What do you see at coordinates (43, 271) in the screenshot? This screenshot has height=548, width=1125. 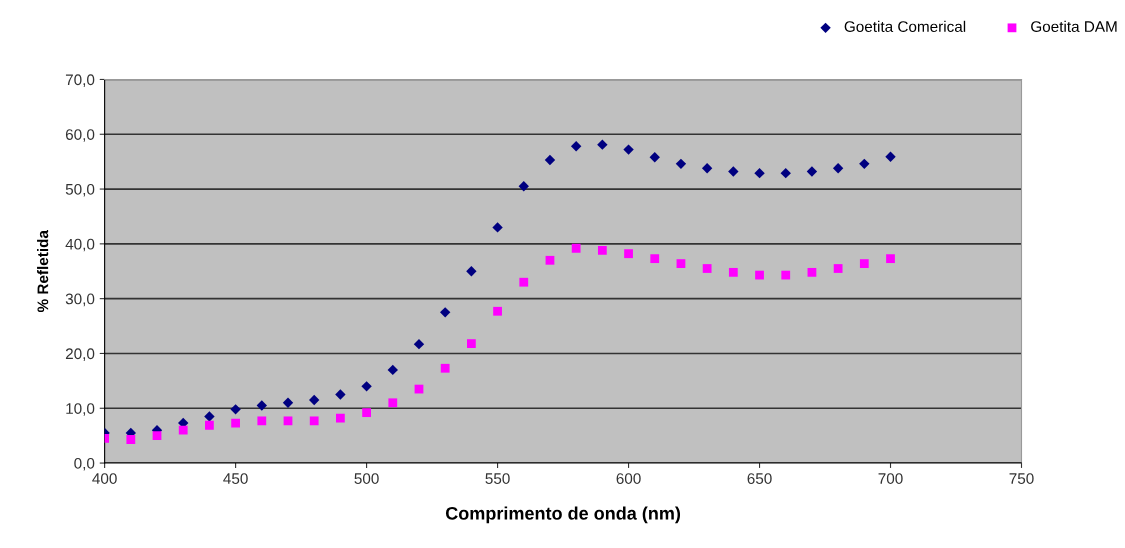 I see `y-axis-title: % Refletida` at bounding box center [43, 271].